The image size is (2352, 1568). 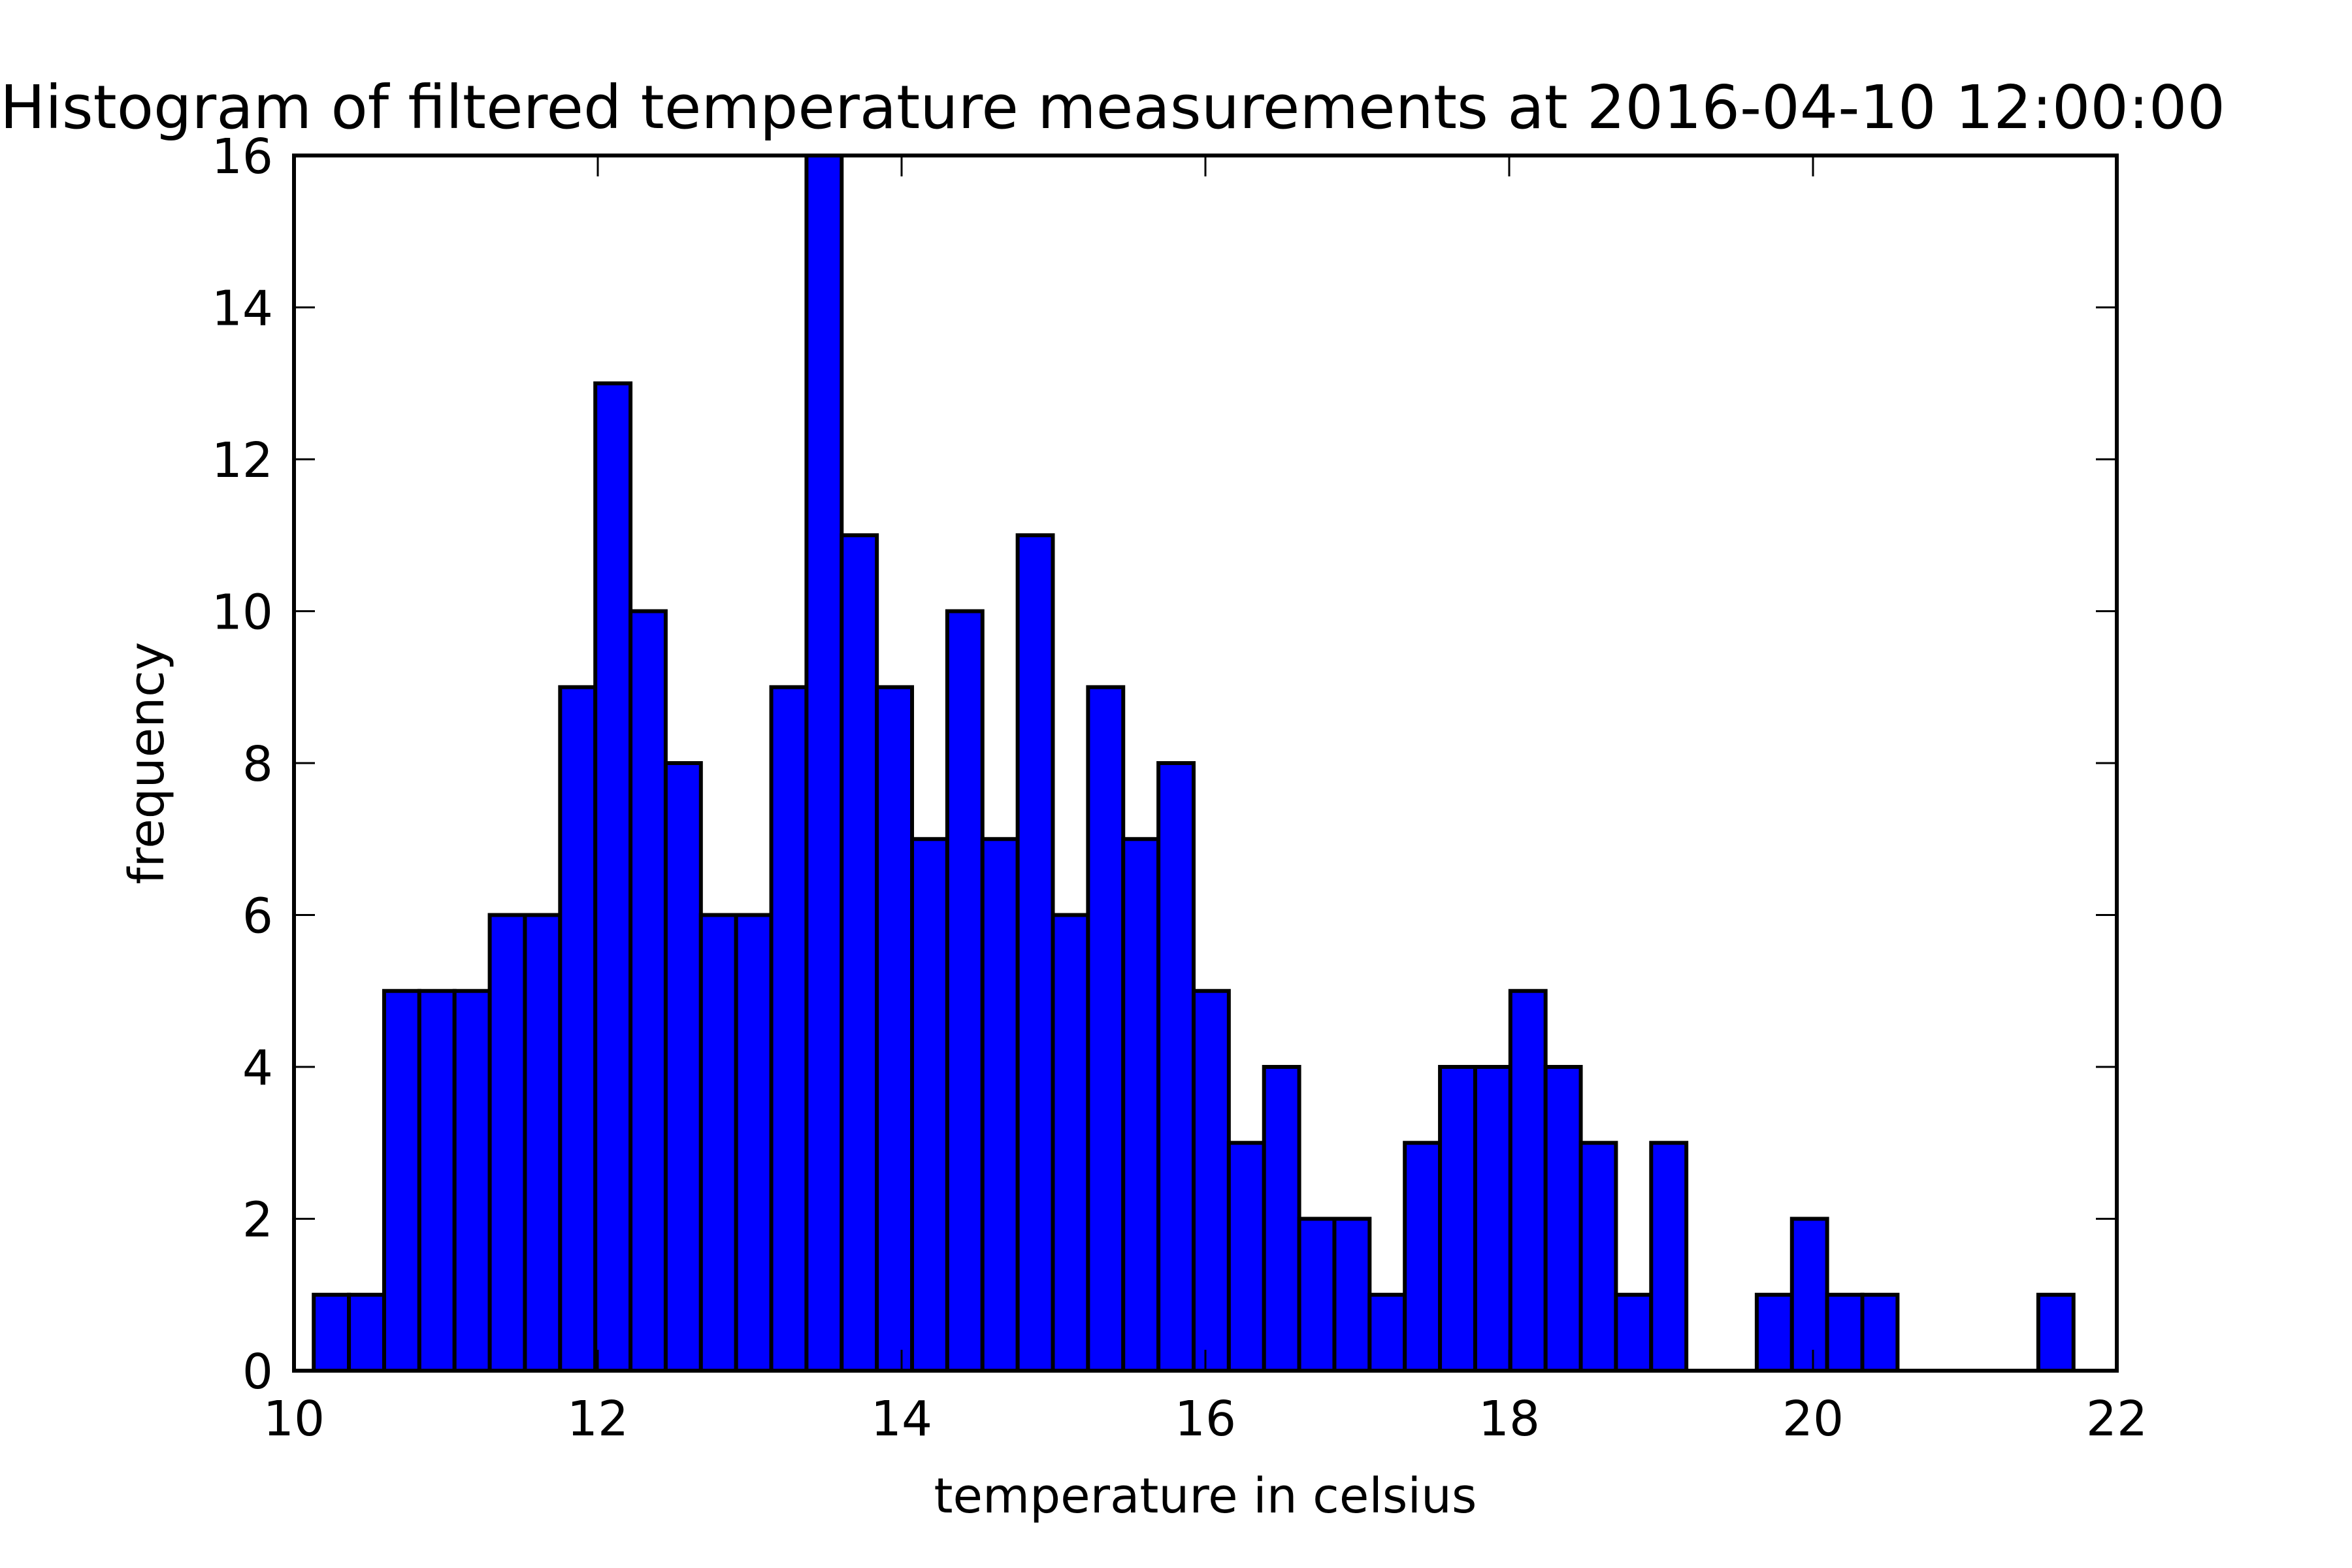 What do you see at coordinates (257, 1372) in the screenshot?
I see `y-tick-label: 0` at bounding box center [257, 1372].